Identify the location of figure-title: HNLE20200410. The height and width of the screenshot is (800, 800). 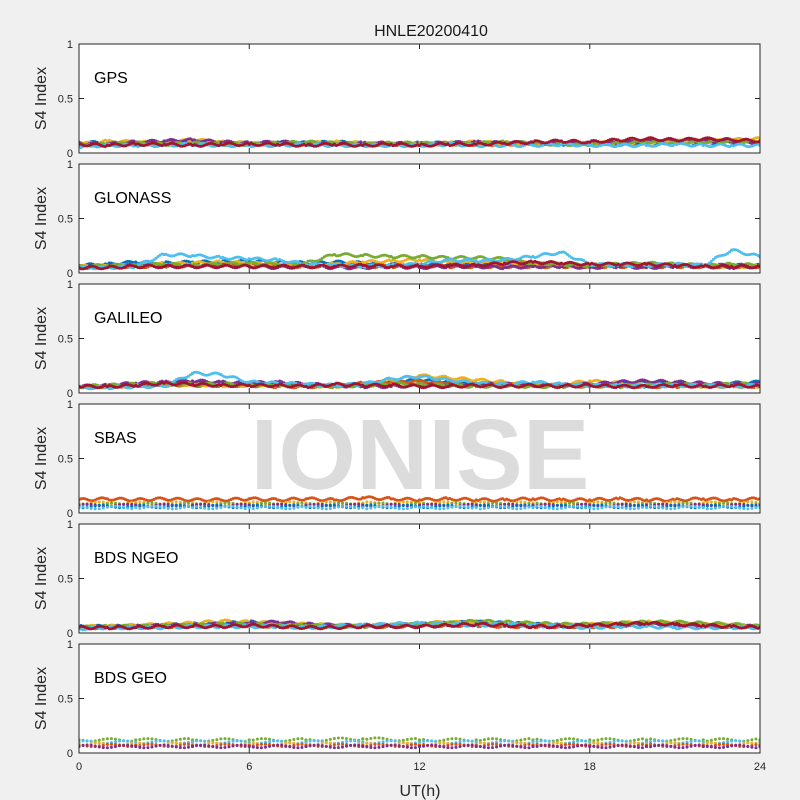
(431, 31).